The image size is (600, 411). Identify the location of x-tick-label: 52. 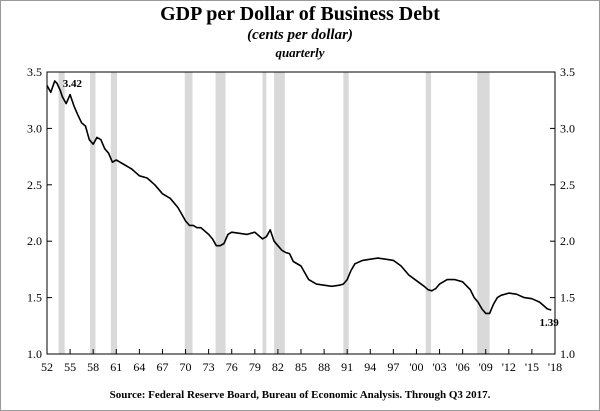
(47, 367).